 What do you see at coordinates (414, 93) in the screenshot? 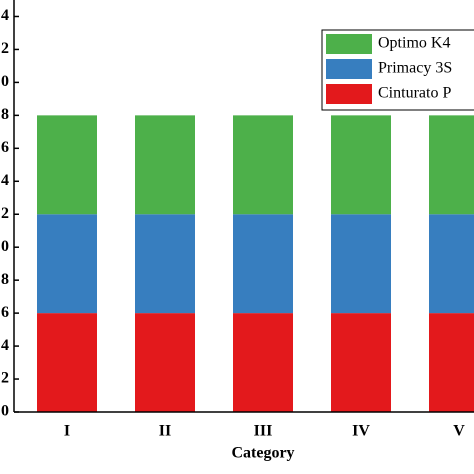
I see `legend-label: Cinturato P` at bounding box center [414, 93].